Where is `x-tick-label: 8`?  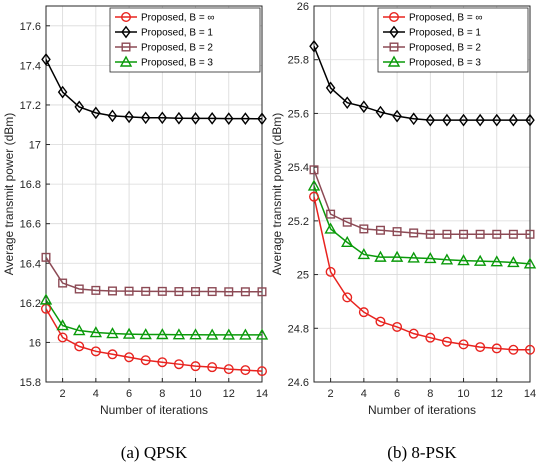 x-tick-label: 8 is located at coordinates (162, 394).